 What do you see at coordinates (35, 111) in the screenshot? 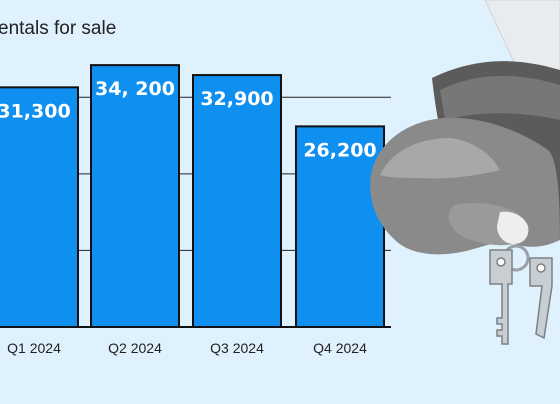
I see `data-label: 31,300` at bounding box center [35, 111].